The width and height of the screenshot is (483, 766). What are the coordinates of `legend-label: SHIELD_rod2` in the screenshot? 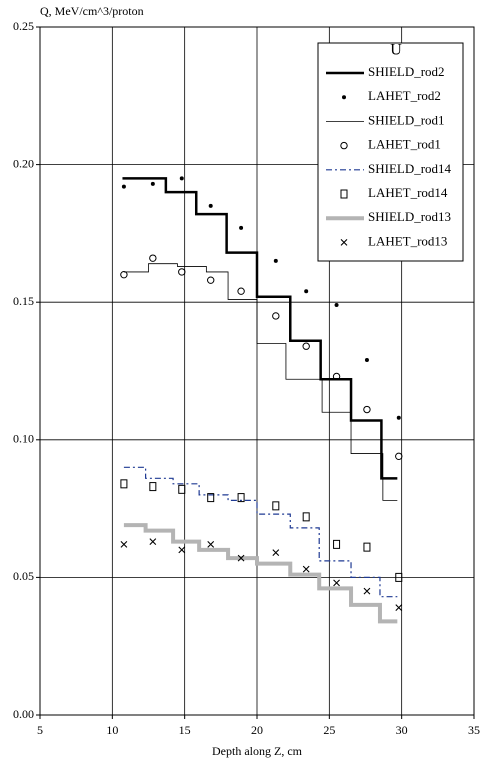 It's located at (406, 71).